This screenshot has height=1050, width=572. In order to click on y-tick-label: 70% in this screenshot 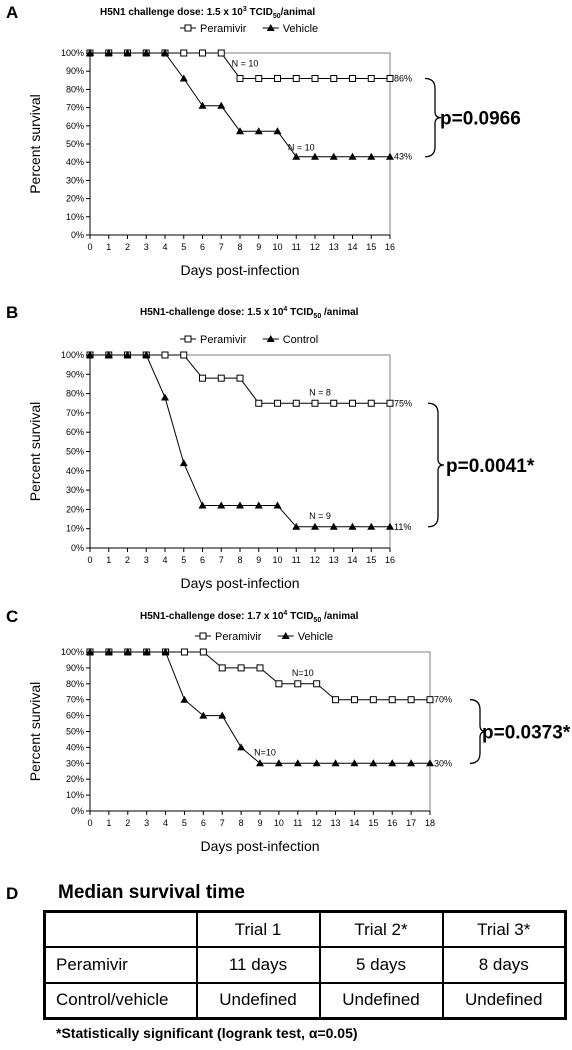, I will do `click(75, 413)`.